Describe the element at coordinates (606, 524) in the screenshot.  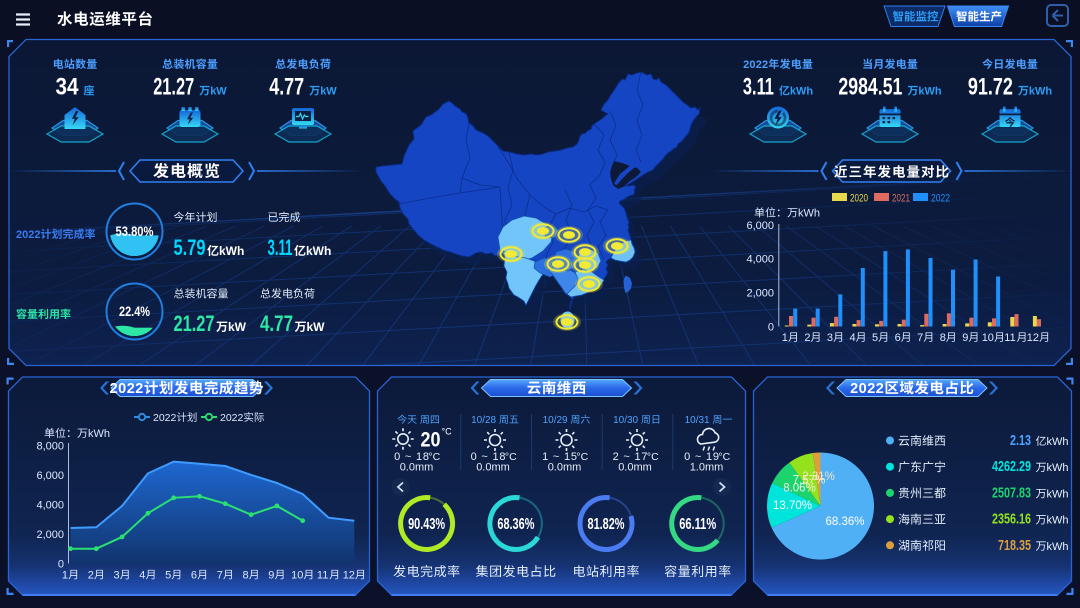
I see `svg-text: 81.82%` at that location.